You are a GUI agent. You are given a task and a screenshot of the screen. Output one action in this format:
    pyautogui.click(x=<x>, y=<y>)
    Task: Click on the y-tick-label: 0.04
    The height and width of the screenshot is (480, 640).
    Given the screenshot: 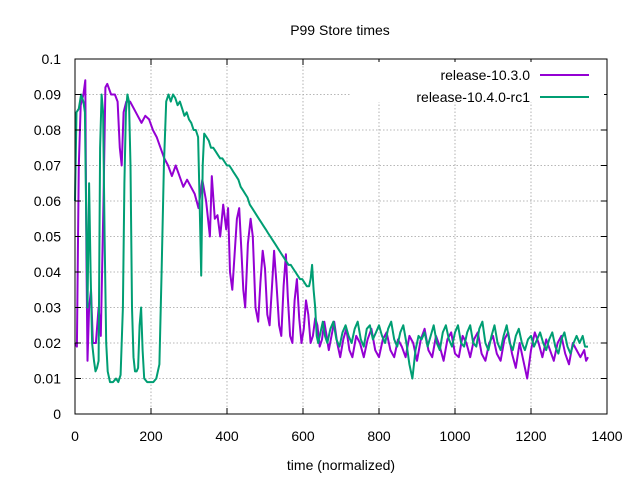 What is the action you would take?
    pyautogui.click(x=47, y=272)
    